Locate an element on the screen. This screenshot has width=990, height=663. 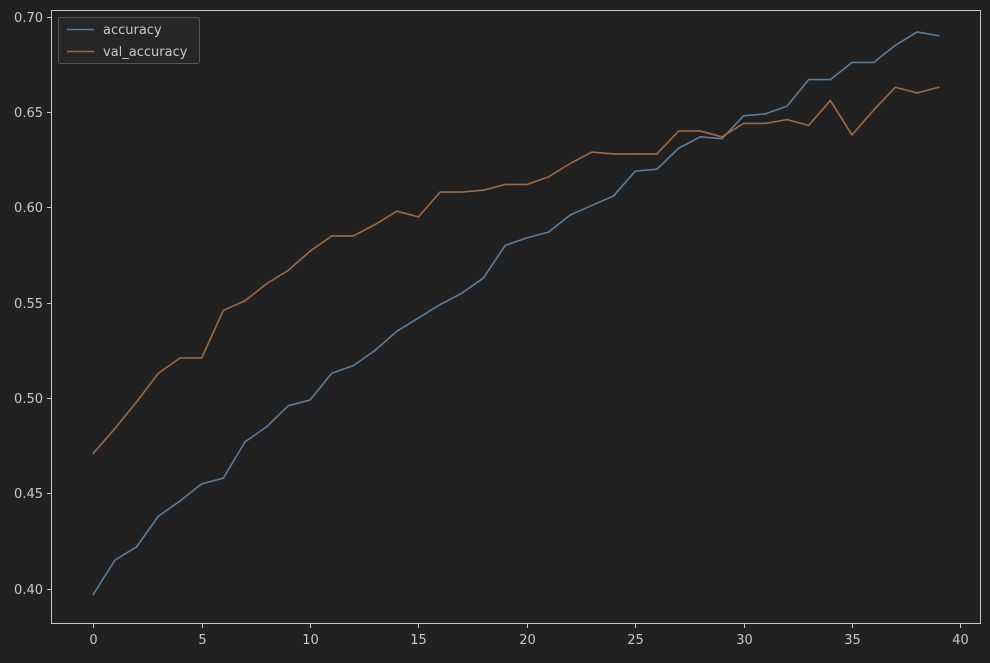
legend-label: val_accuracy is located at coordinates (145, 52).